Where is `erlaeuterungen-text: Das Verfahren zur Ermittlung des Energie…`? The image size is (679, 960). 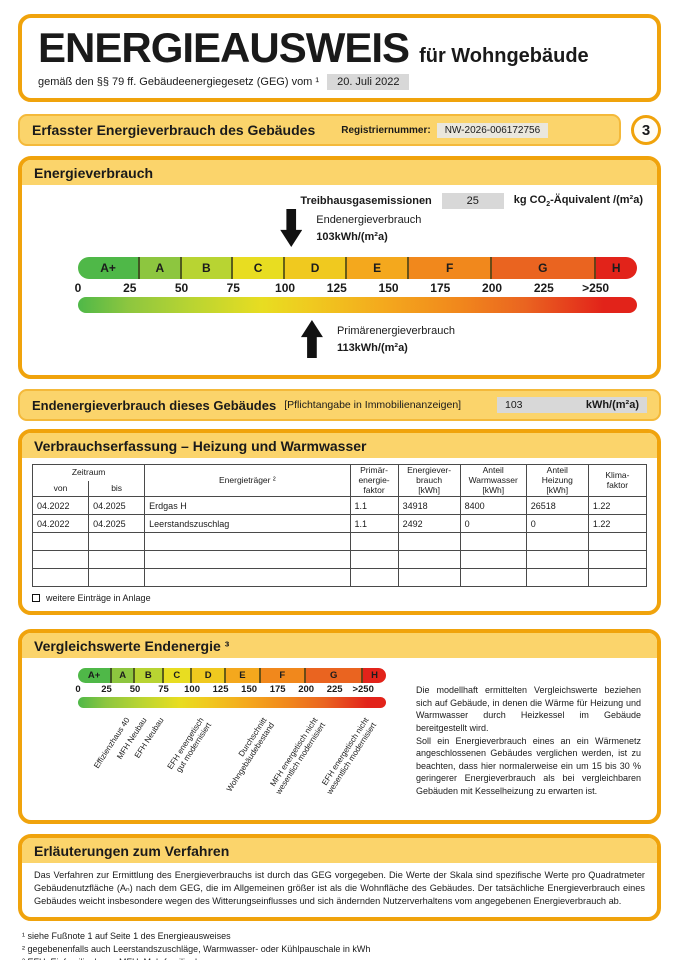 erlaeuterungen-text: Das Verfahren zur Ermittlung des Energie… is located at coordinates (339, 888).